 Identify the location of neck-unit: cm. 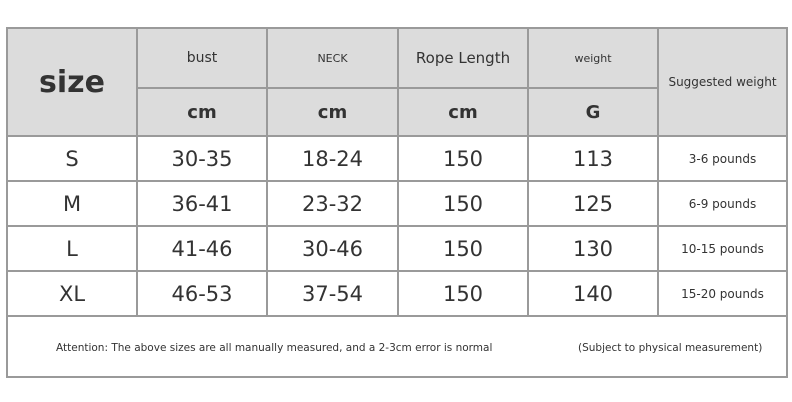
(332, 112).